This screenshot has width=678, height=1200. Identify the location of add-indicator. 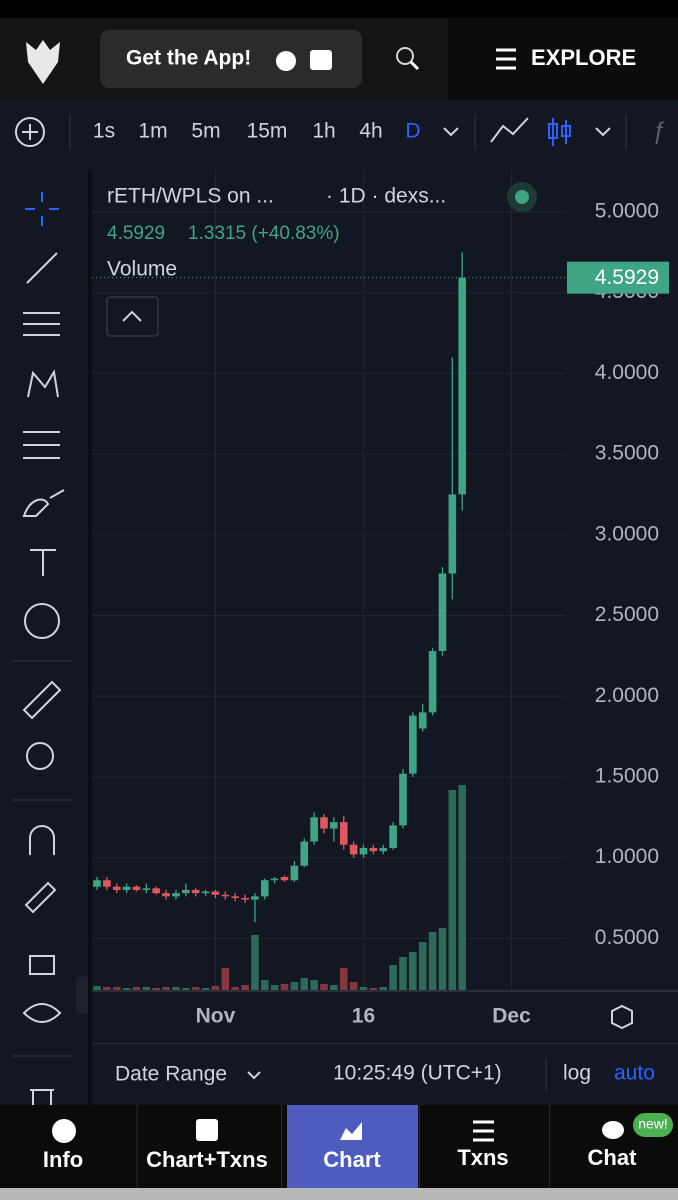
(30, 132).